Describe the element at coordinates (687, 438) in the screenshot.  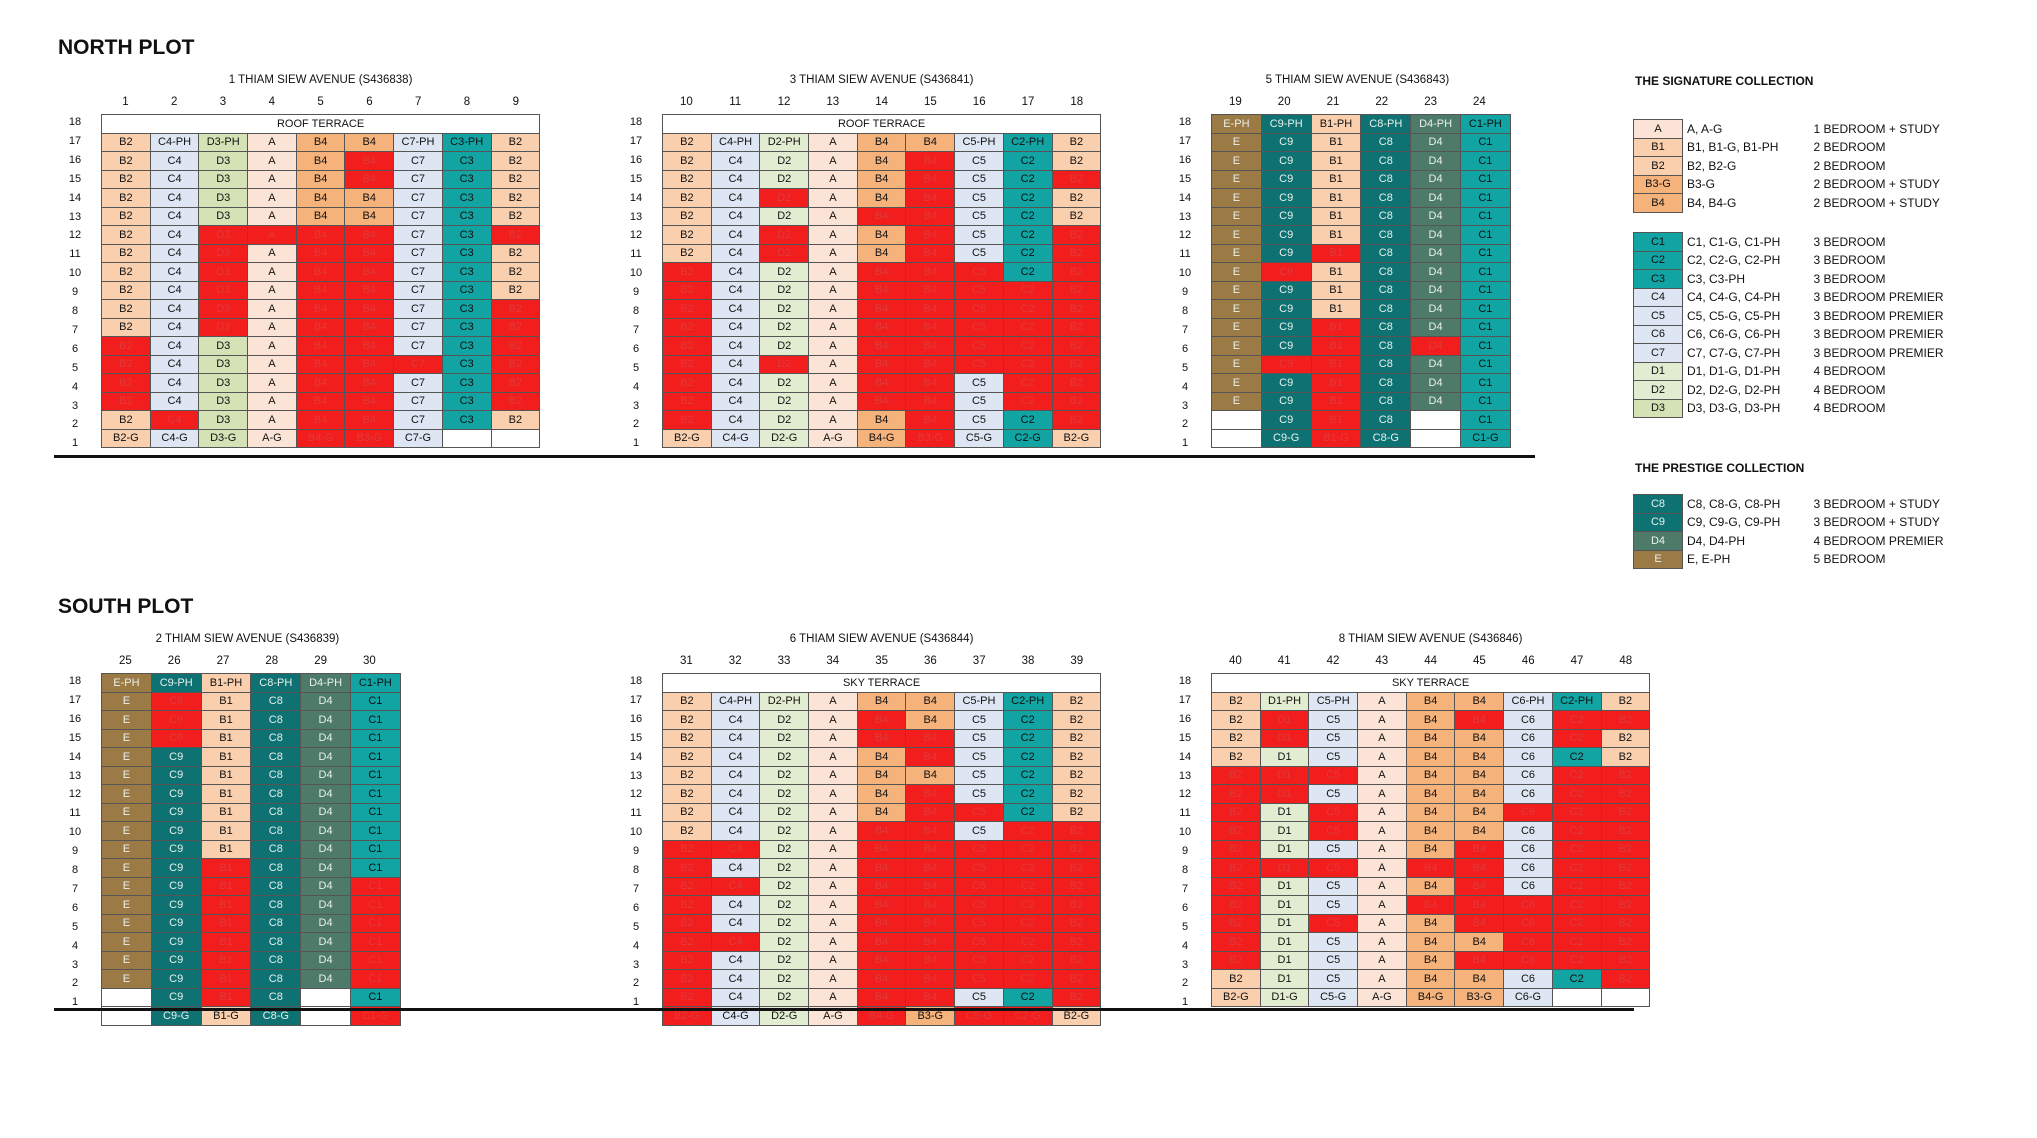
I see `unit-cell: B2-G` at that location.